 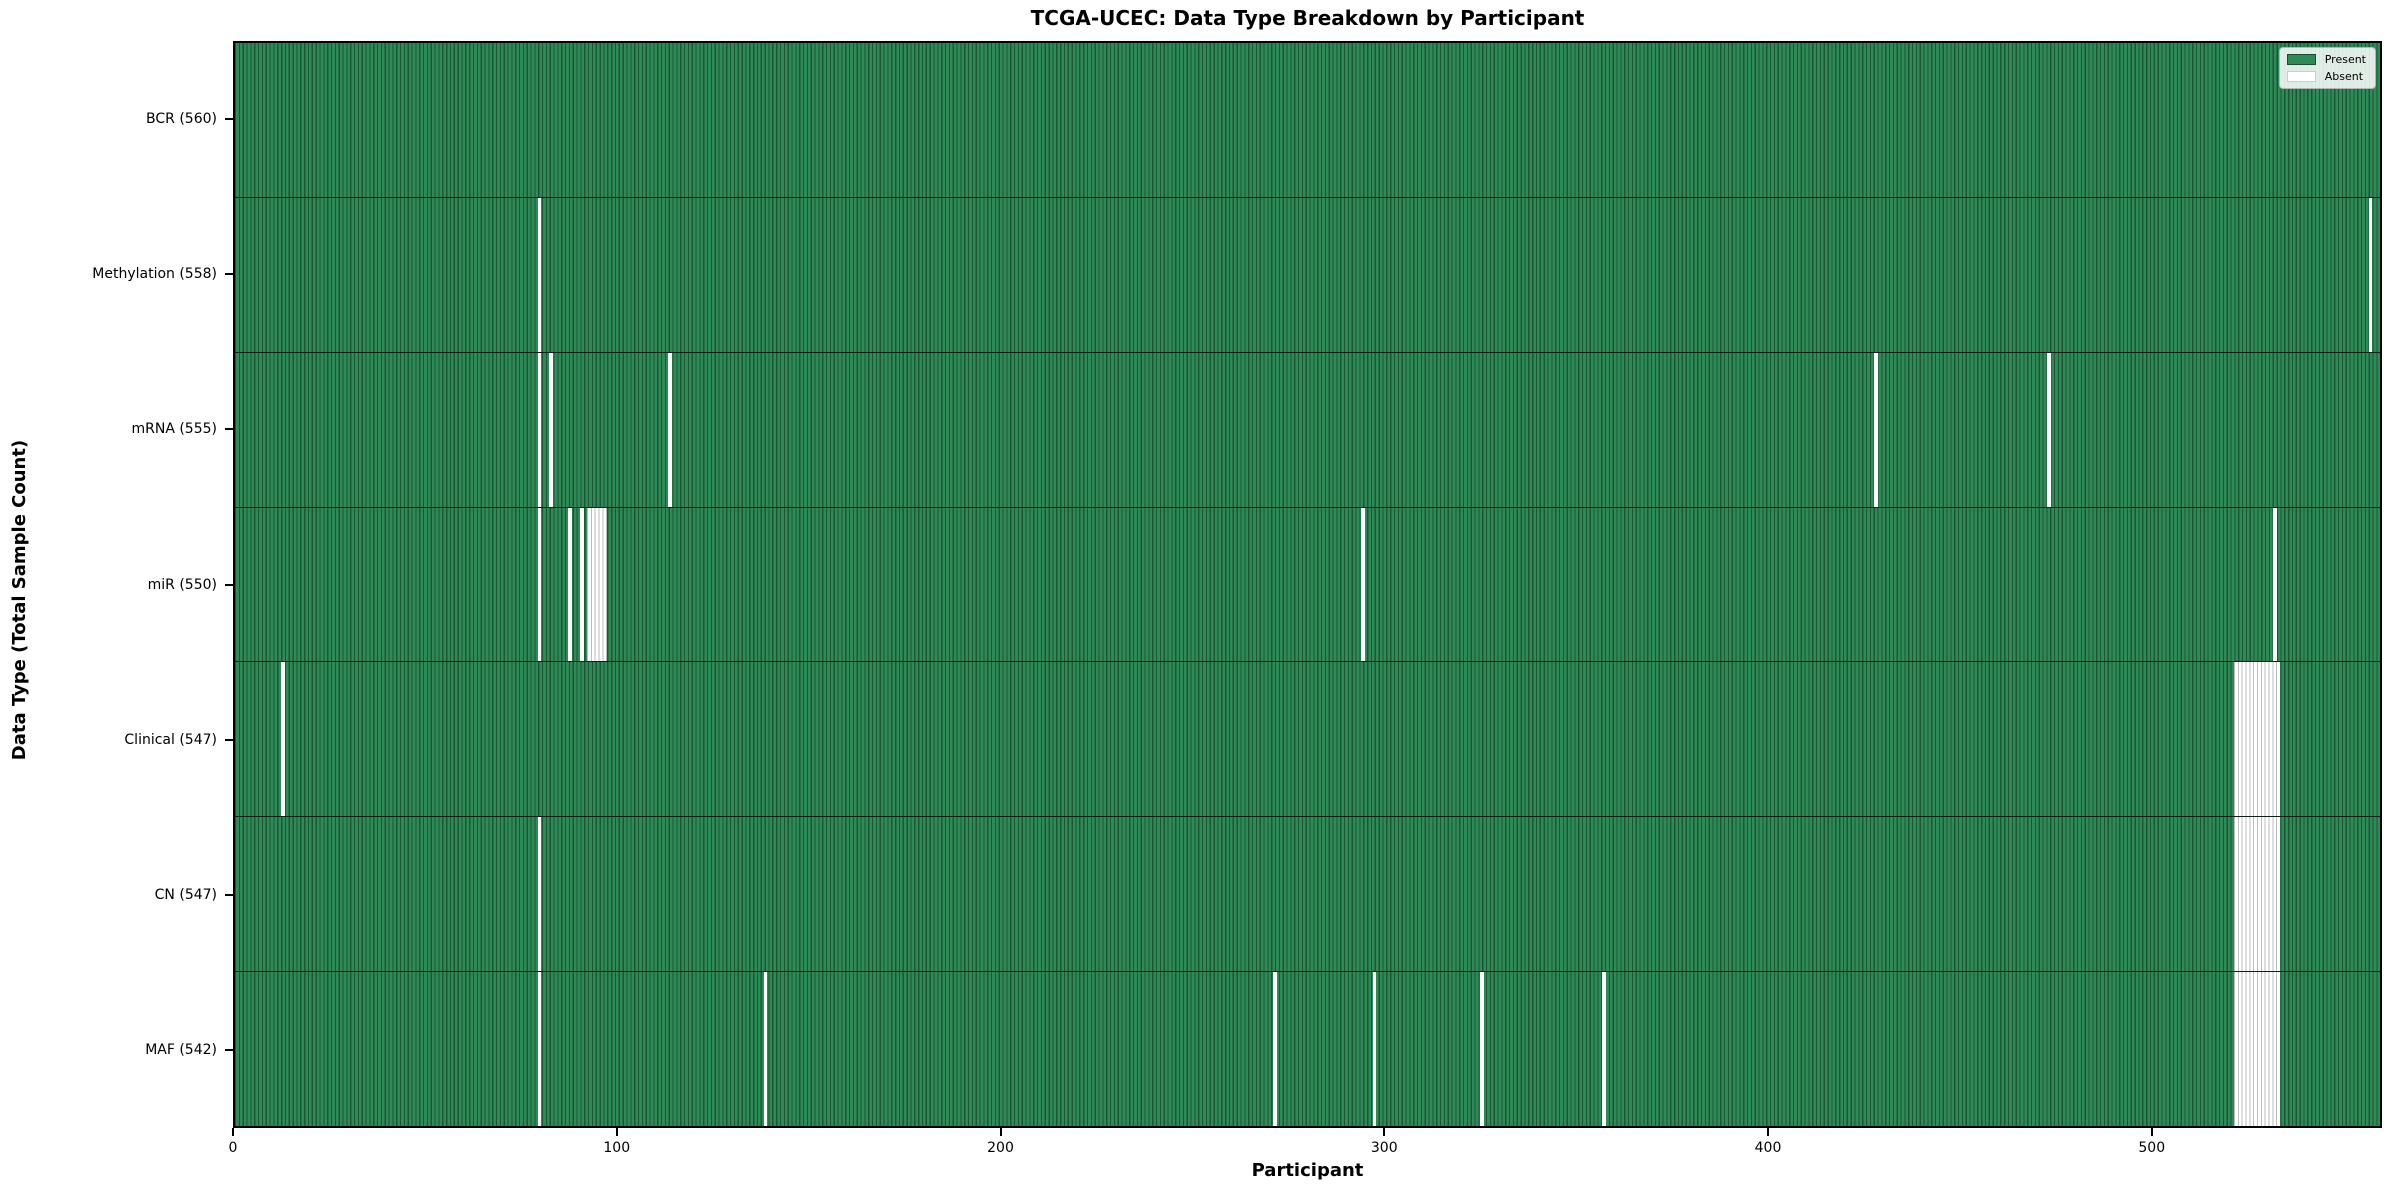 What do you see at coordinates (181, 118) in the screenshot?
I see `y-tick-label-bcr: BCR (560)` at bounding box center [181, 118].